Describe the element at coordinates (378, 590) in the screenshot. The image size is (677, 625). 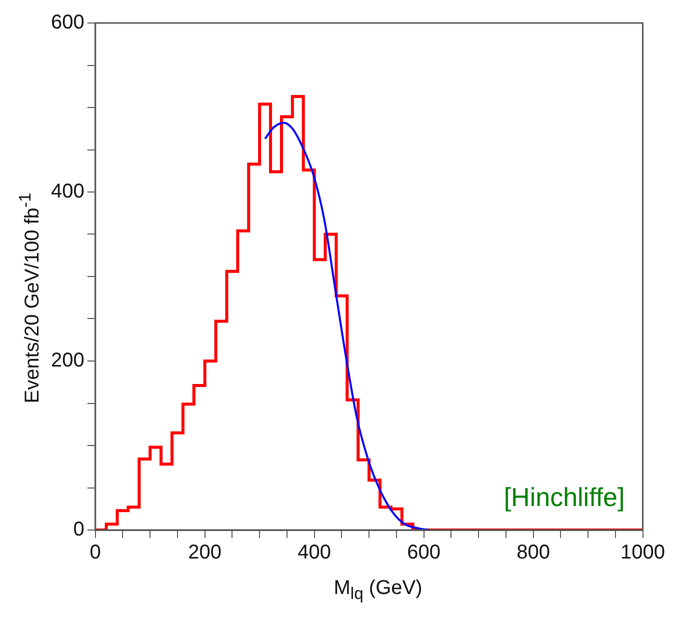
I see `x-axis-title: M$_{lq}$ (GeV)` at that location.